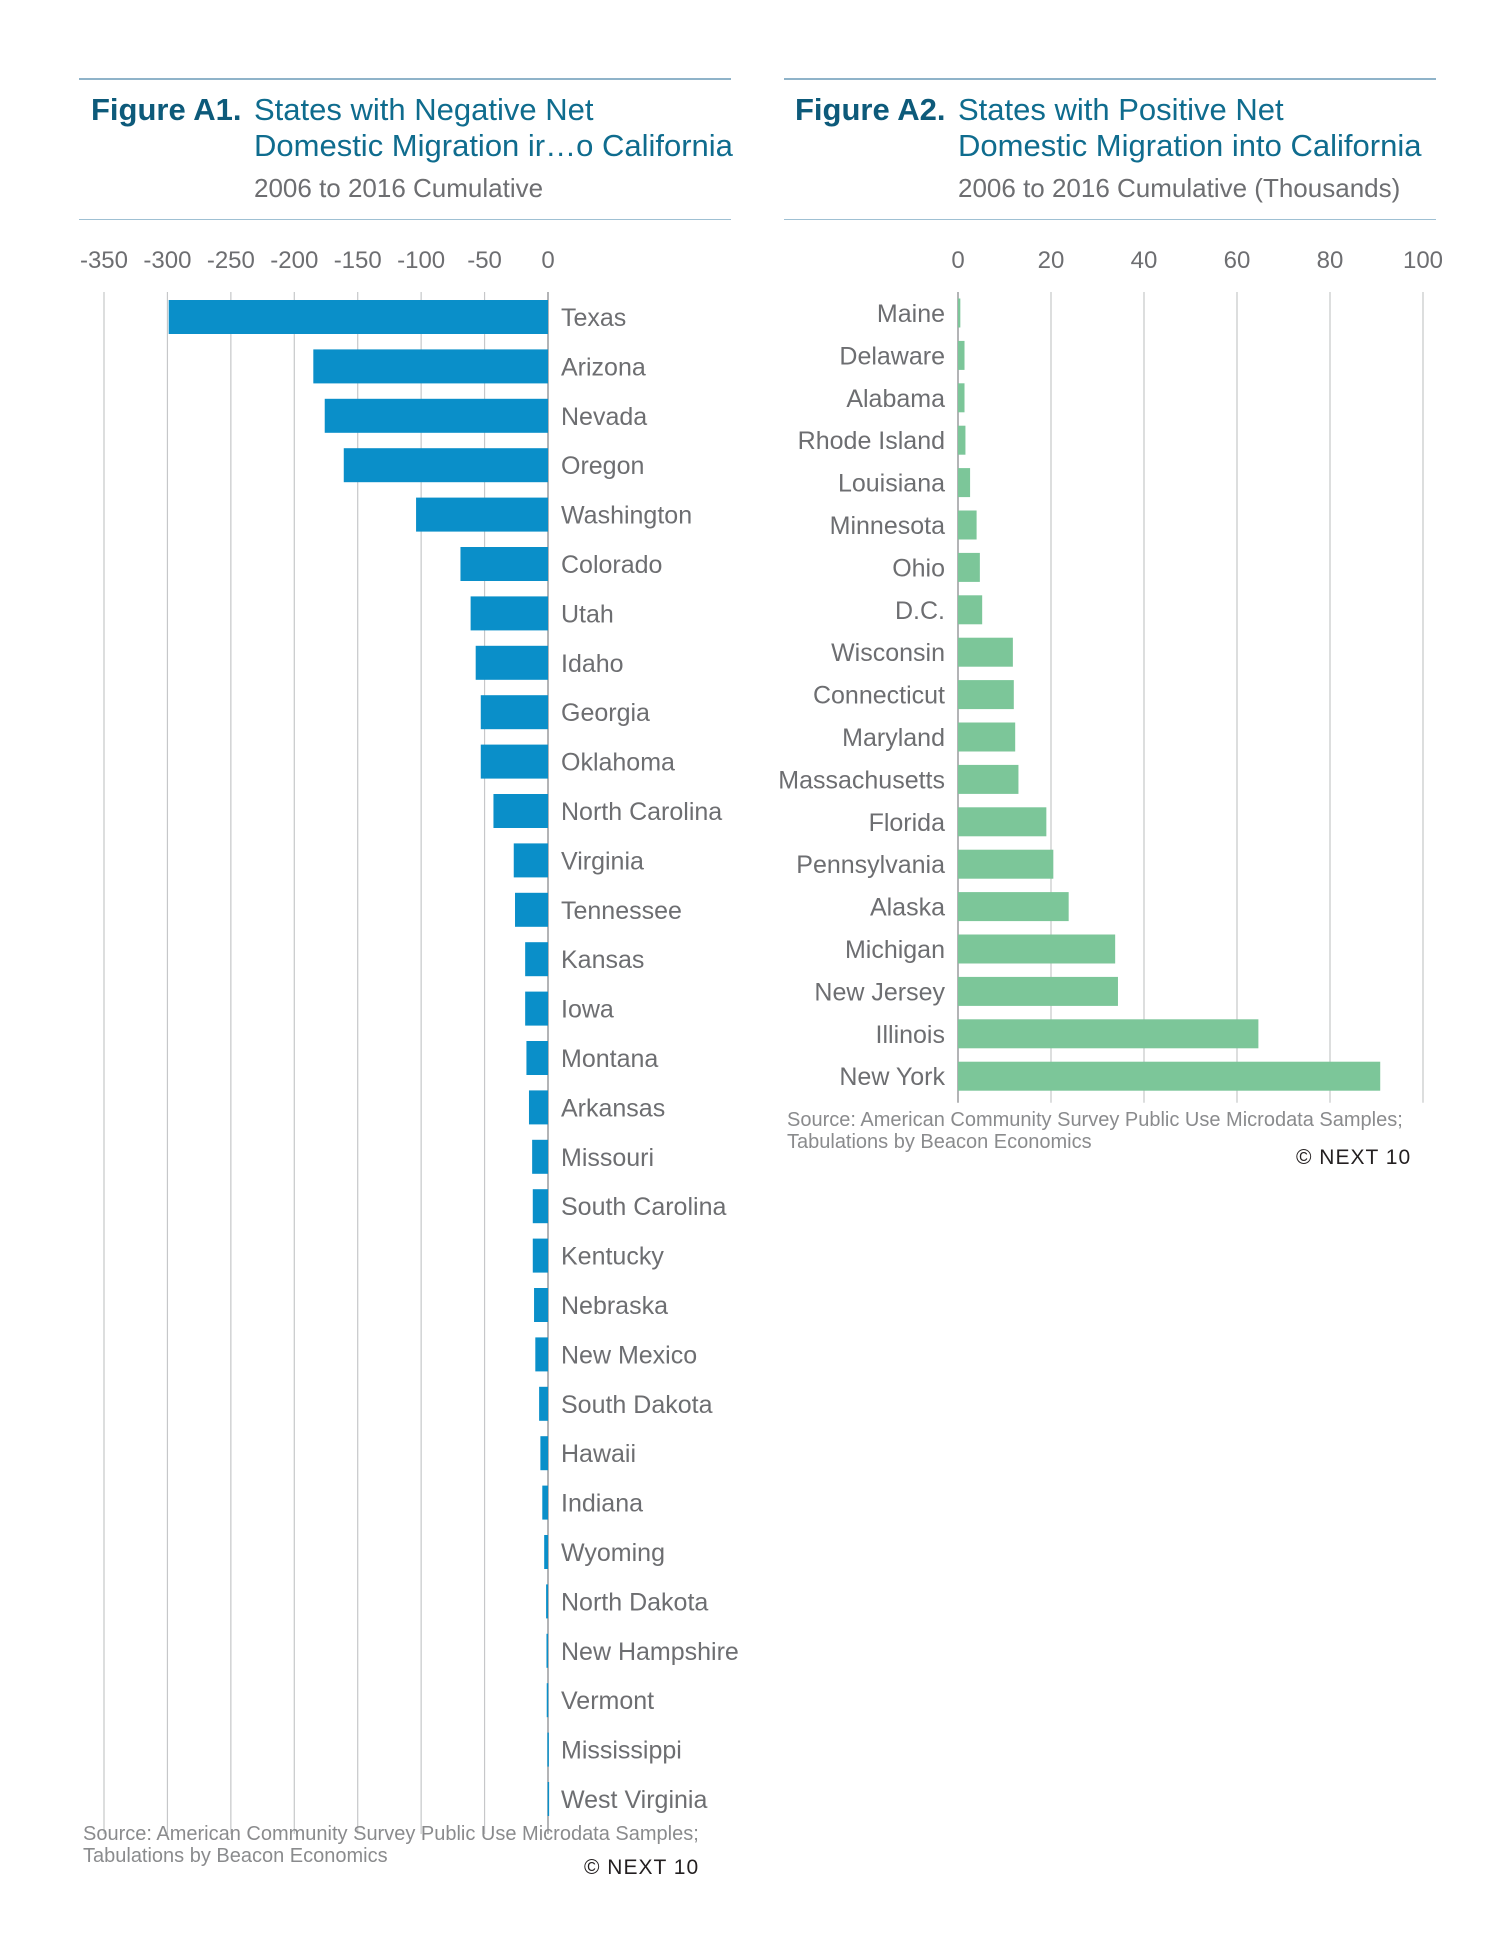 Image resolution: width=1509 pixels, height=1936 pixels. I want to click on x-axis-ticks: 0 20 40 60 80 100, so click(1197, 260).